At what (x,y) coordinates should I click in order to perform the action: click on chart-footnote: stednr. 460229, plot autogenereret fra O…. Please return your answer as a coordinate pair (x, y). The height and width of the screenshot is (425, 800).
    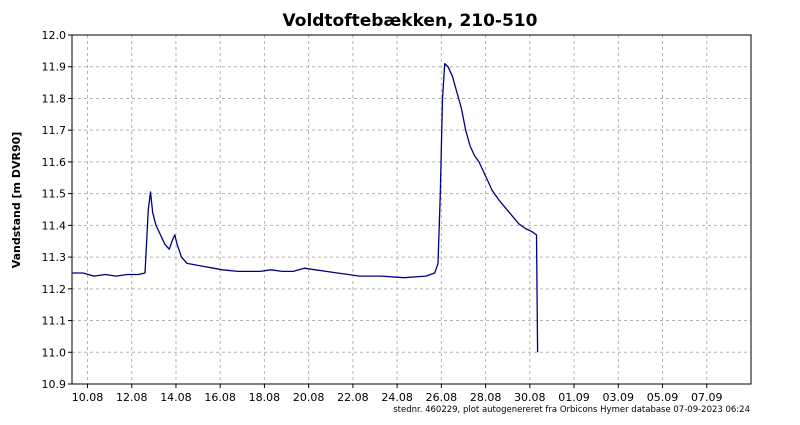
    Looking at the image, I should click on (571, 410).